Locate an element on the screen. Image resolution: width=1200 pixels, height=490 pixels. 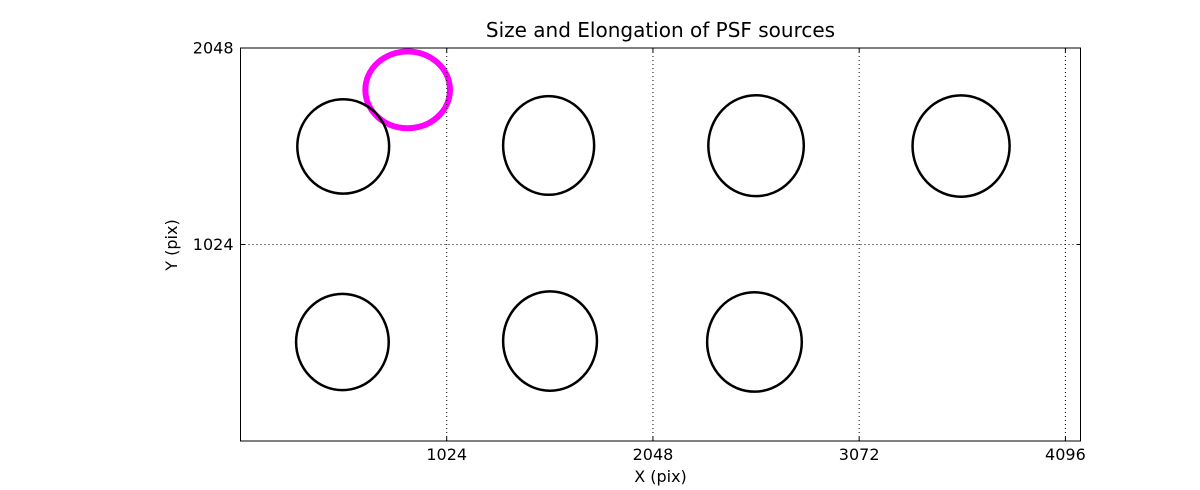
x-tick-label-4096: 4096 is located at coordinates (1065, 454).